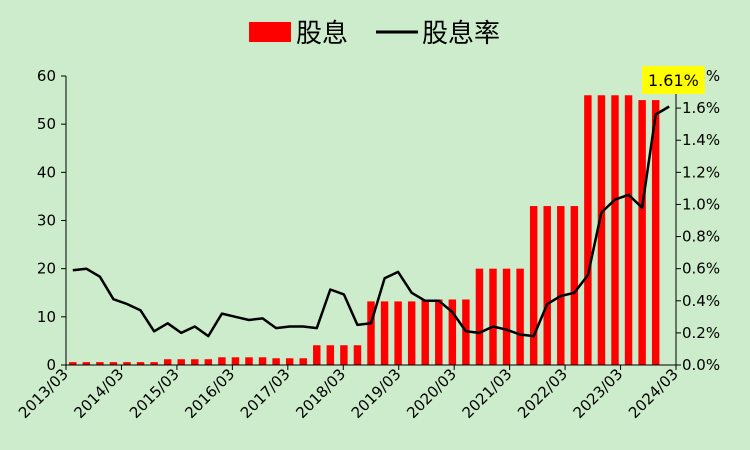 The height and width of the screenshot is (450, 750). Describe the element at coordinates (270, 32) in the screenshot. I see `legend-bar-swatch` at that location.